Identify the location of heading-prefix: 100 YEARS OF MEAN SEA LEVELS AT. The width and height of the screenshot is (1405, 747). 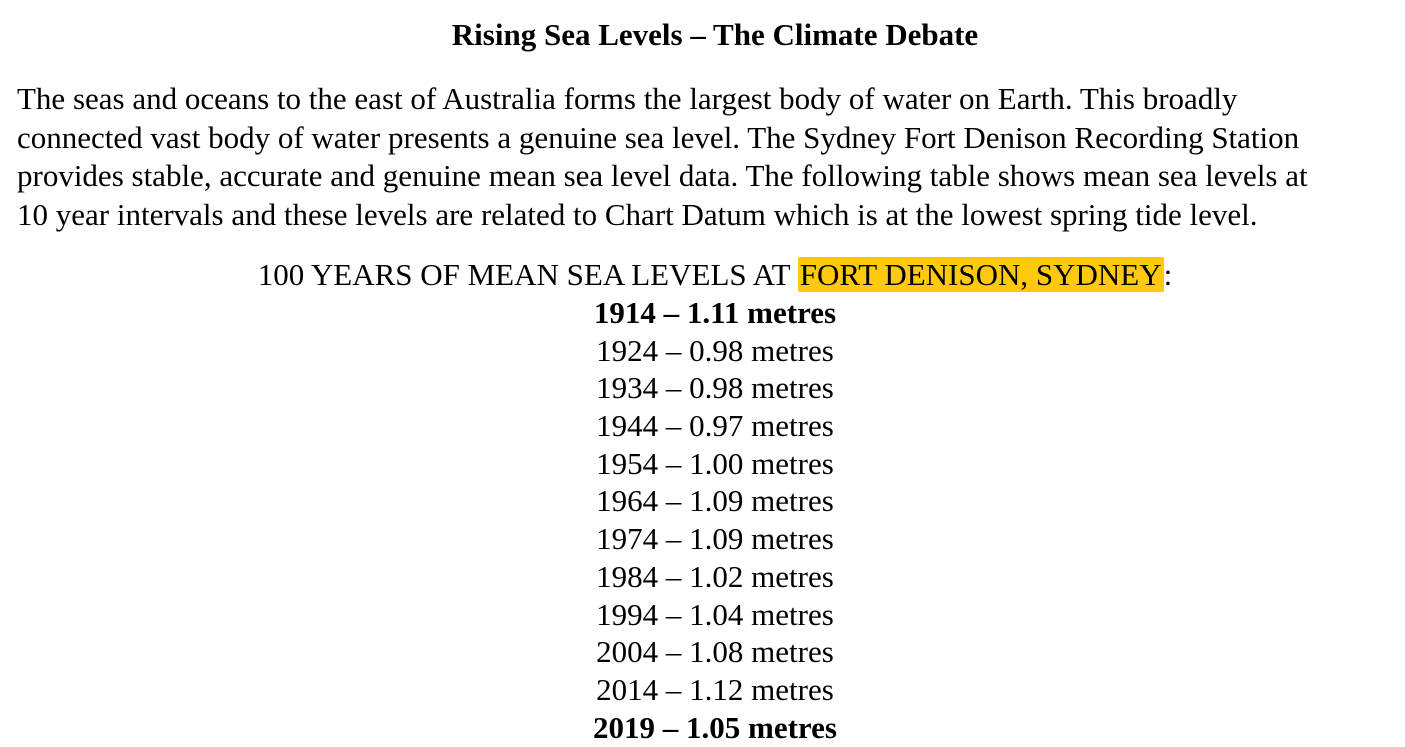
(527, 274).